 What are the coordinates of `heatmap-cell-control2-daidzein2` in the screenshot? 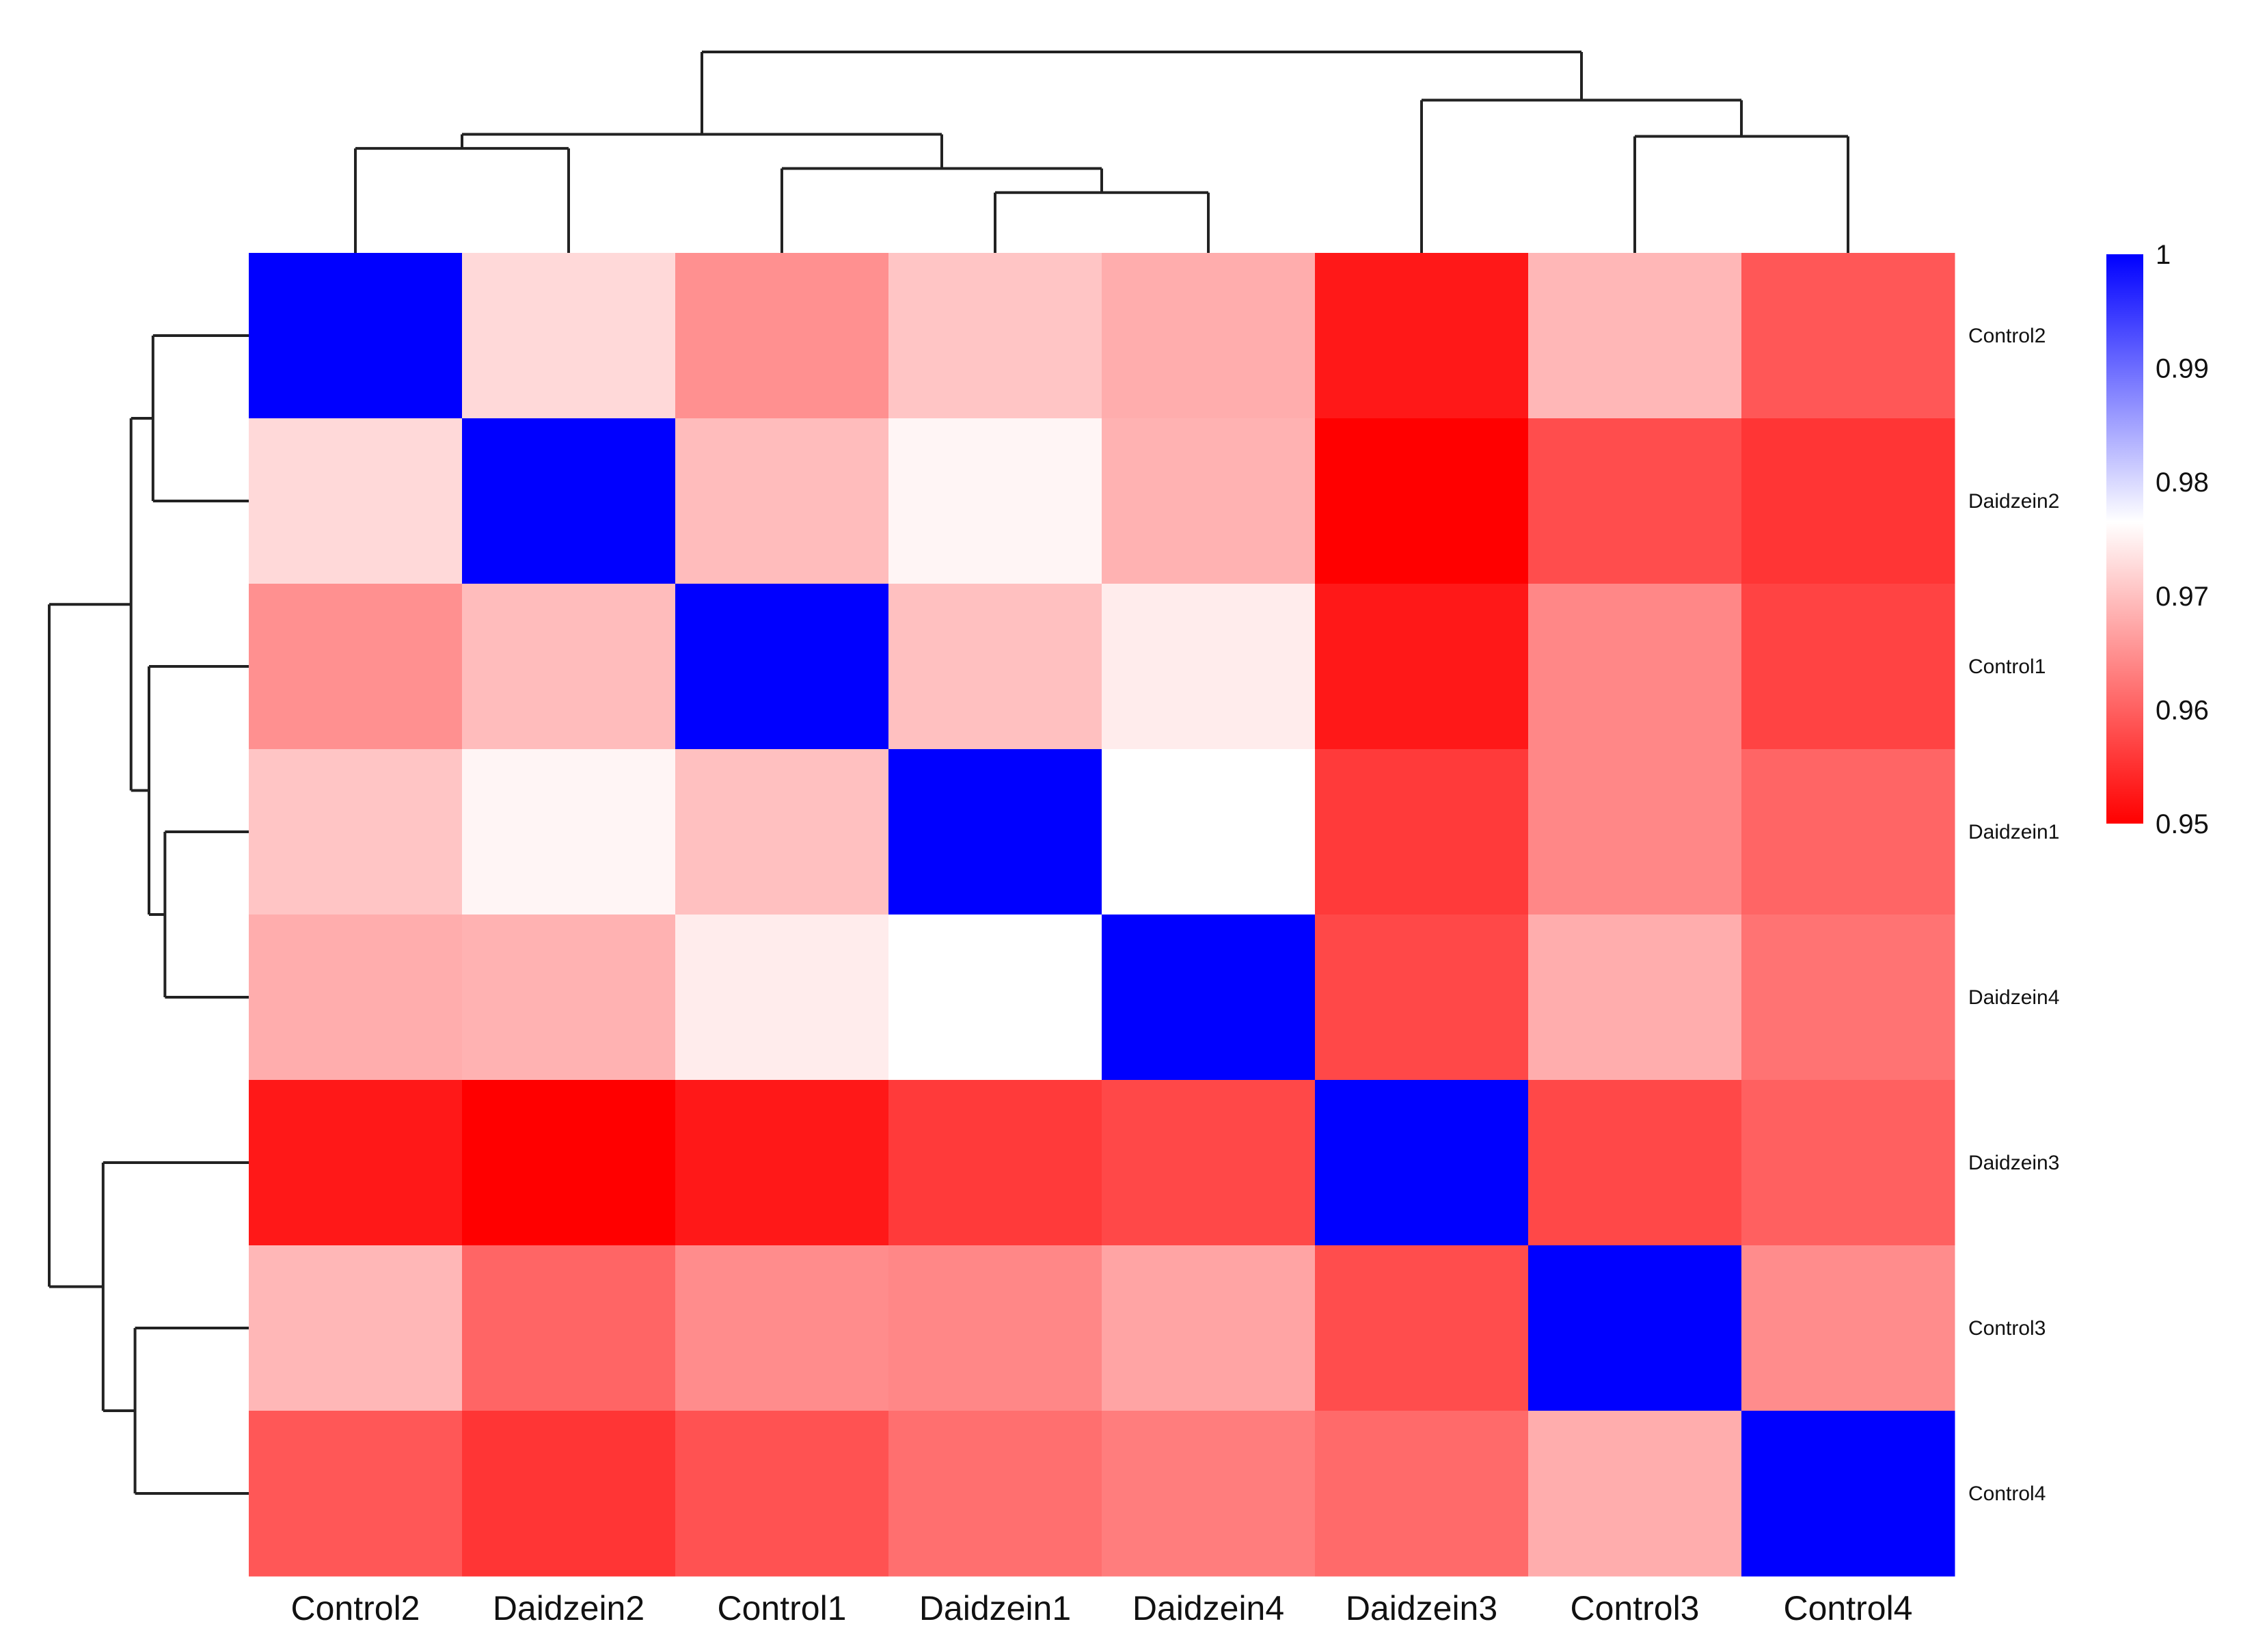 It's located at (569, 336).